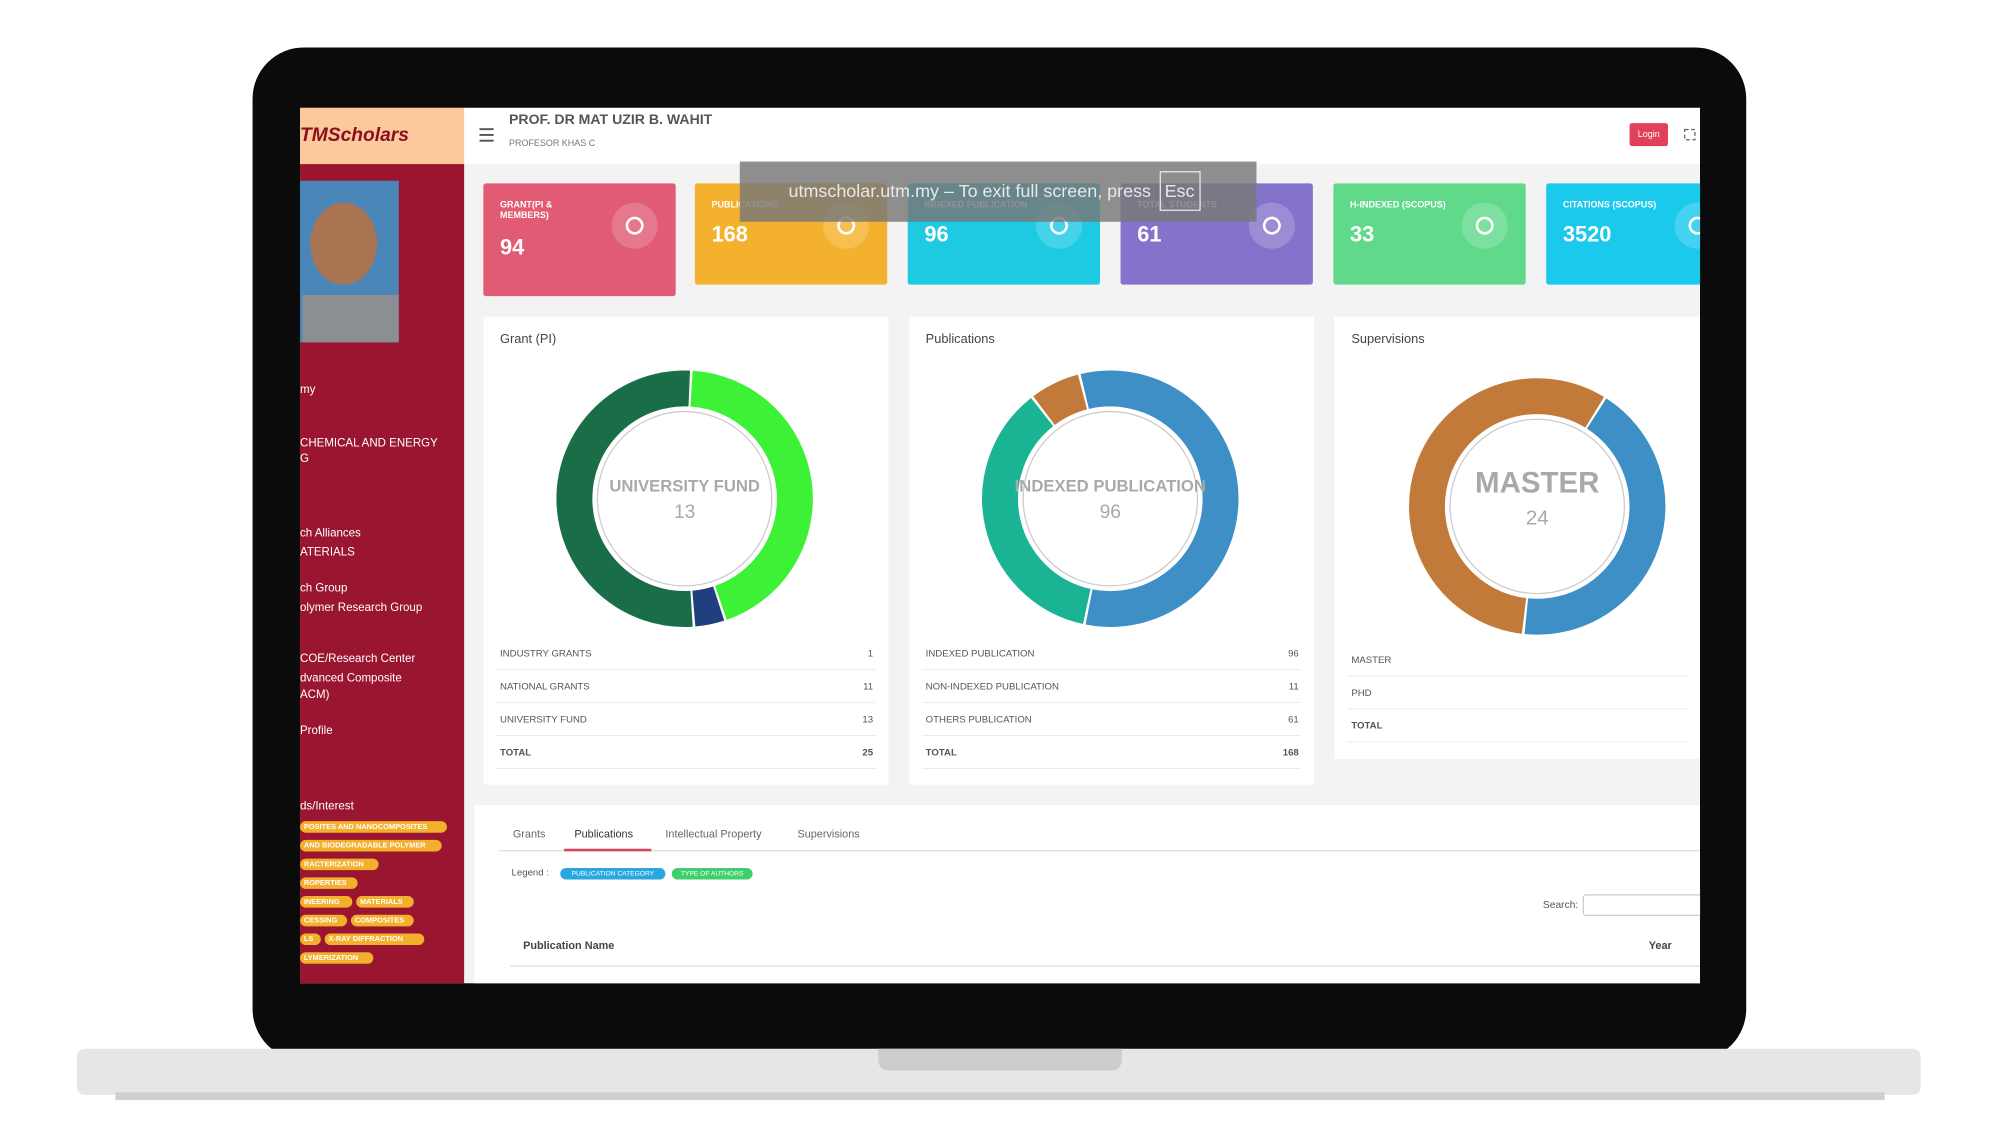 Image resolution: width=2000 pixels, height=1125 pixels. I want to click on legend-badge-text: TYPE OF AUTHORS, so click(712, 874).